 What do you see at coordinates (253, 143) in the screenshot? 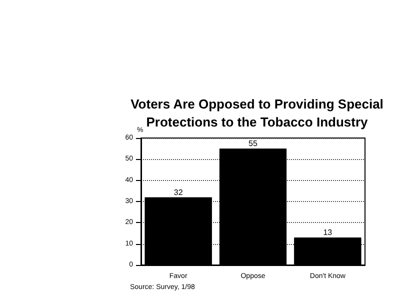
I see `data-label: 55` at bounding box center [253, 143].